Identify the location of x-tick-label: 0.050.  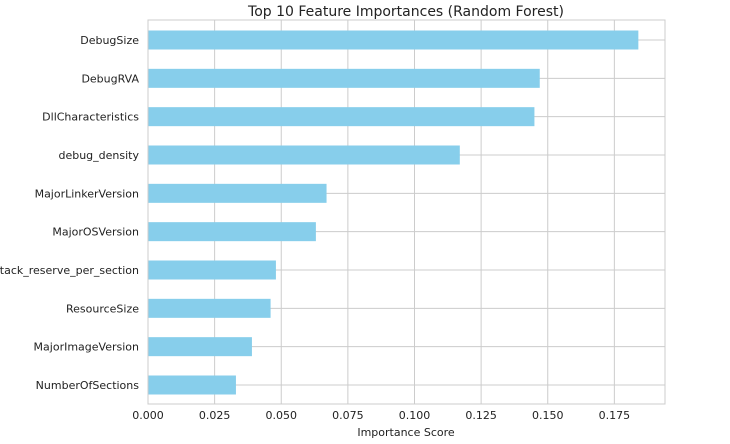
(281, 415).